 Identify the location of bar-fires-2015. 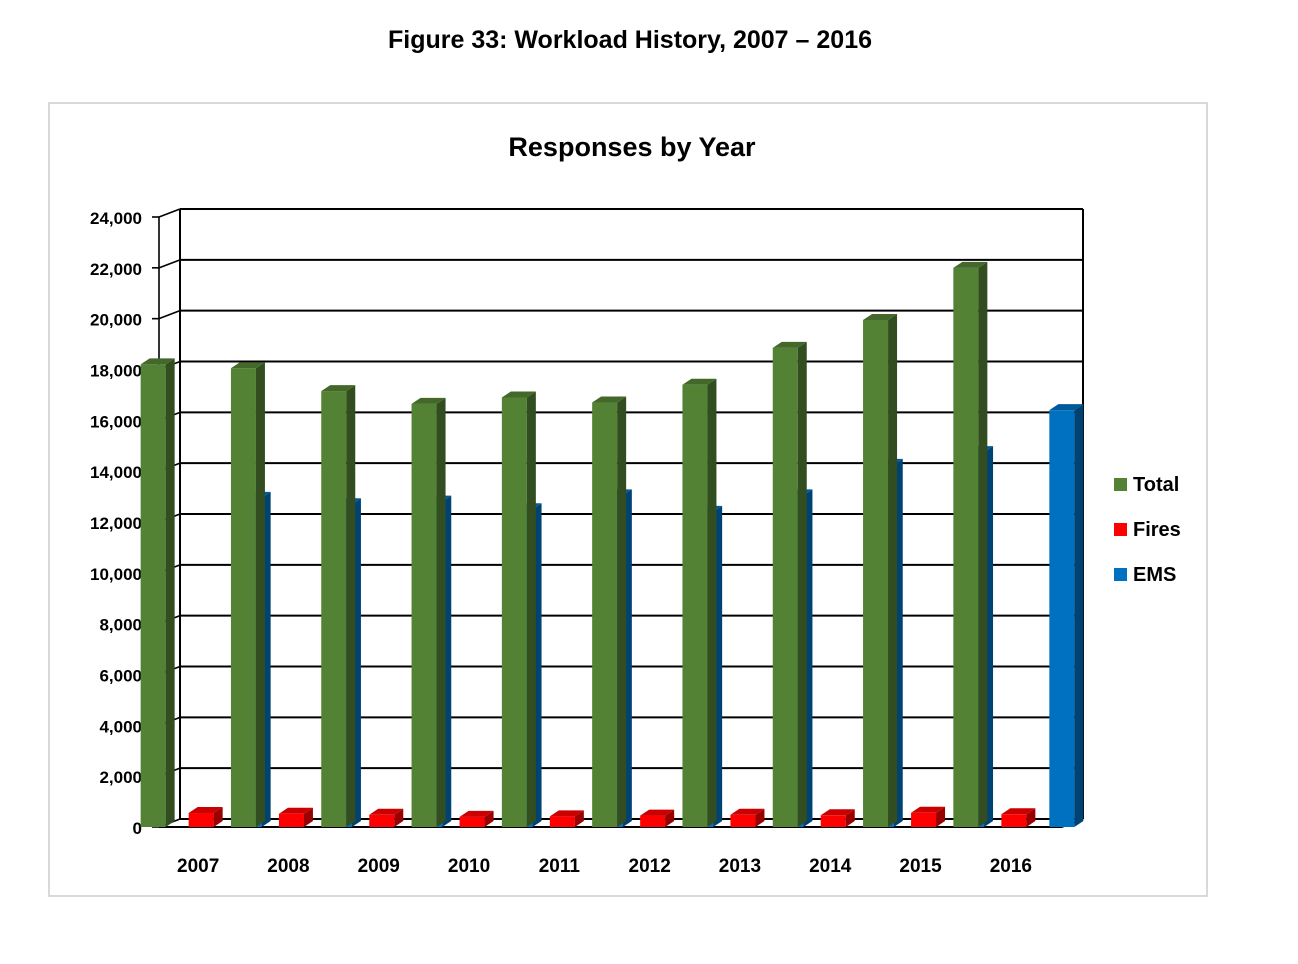
(928, 816).